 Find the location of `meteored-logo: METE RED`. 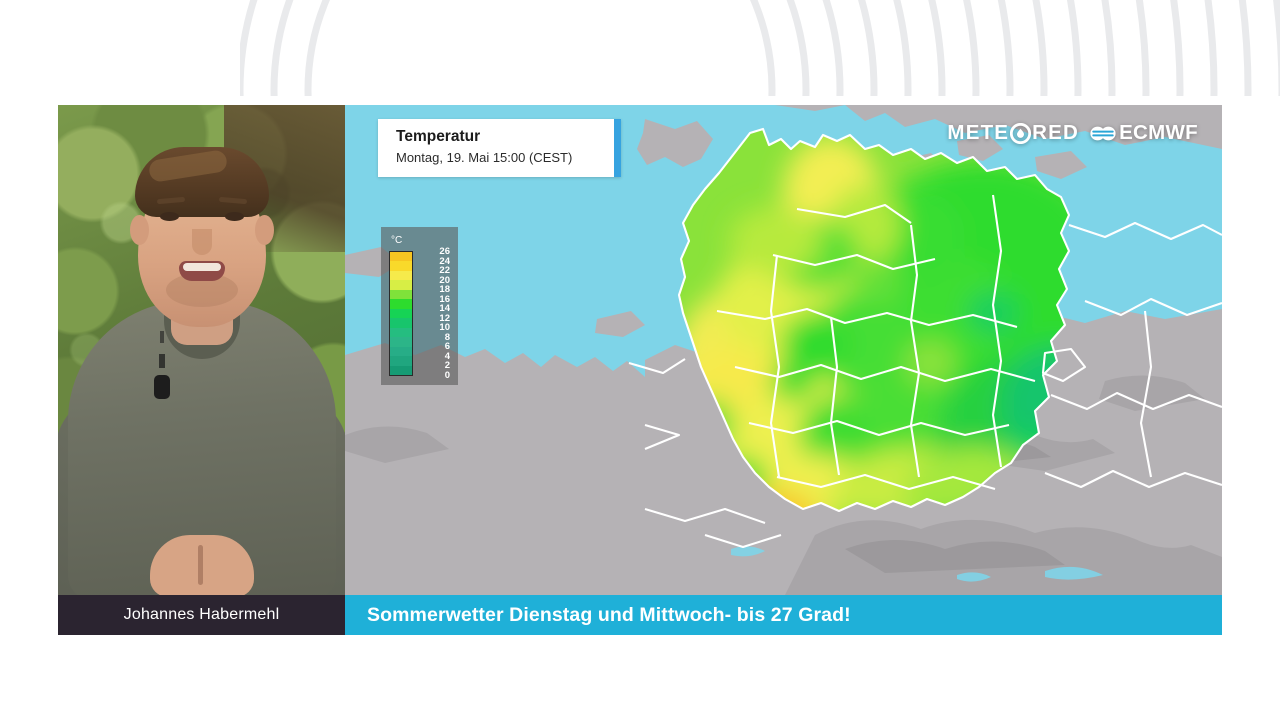

meteored-logo: METE RED is located at coordinates (1013, 133).